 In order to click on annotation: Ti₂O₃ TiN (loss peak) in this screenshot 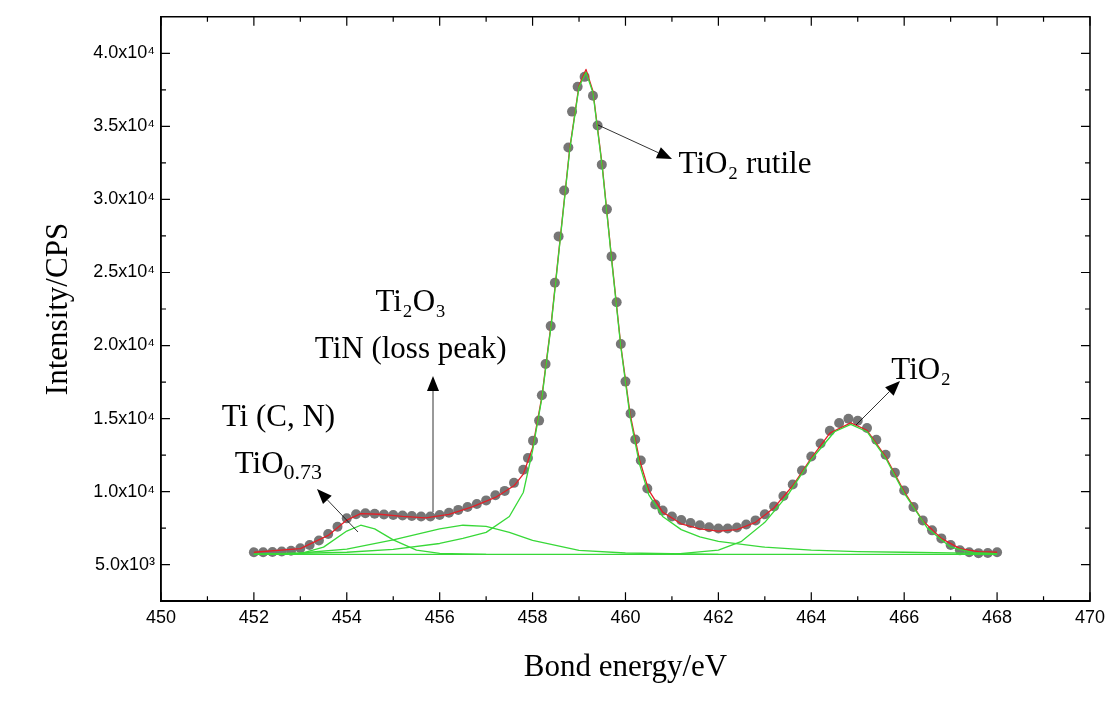, I will do `click(410, 324)`.